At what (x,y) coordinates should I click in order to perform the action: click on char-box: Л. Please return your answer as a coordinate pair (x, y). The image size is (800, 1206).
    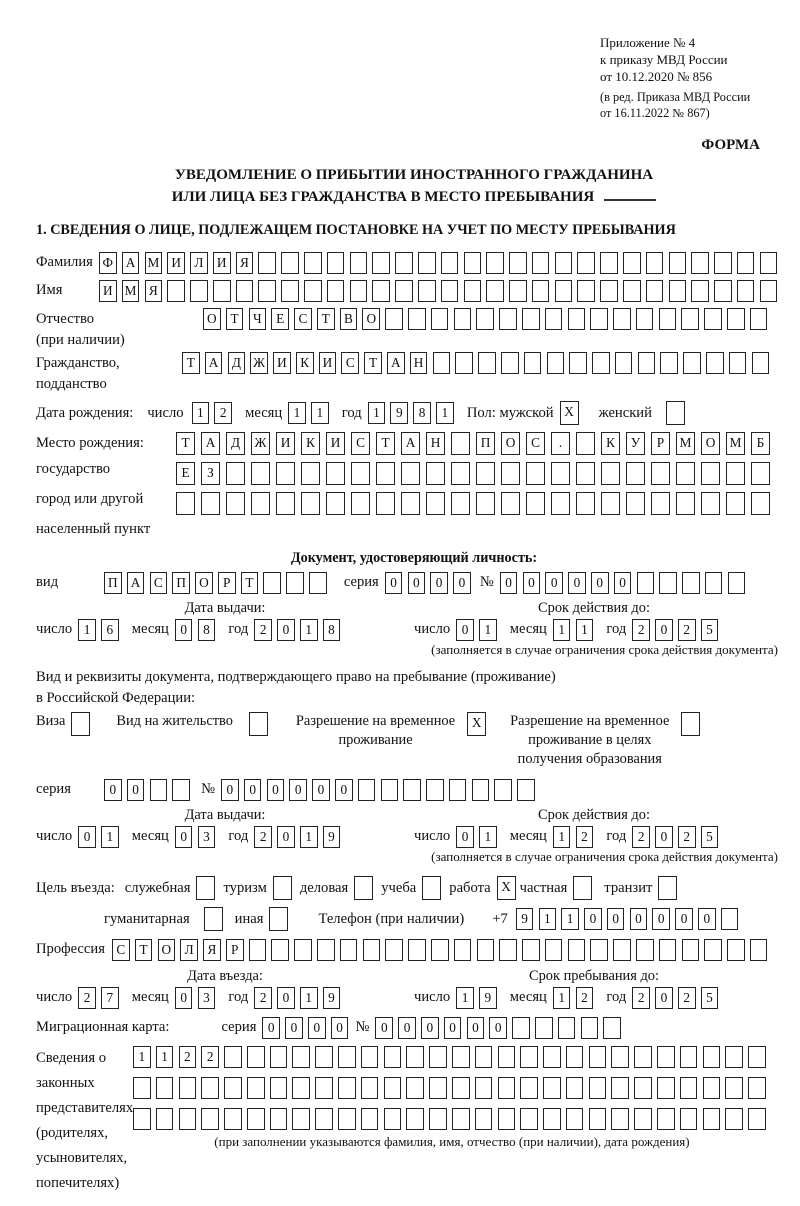
    Looking at the image, I should click on (199, 262).